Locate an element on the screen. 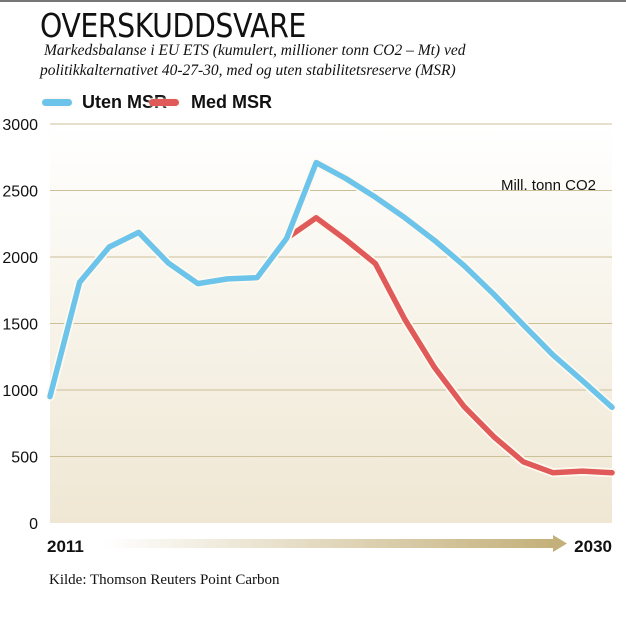  y-tick-label: 0 is located at coordinates (33, 524).